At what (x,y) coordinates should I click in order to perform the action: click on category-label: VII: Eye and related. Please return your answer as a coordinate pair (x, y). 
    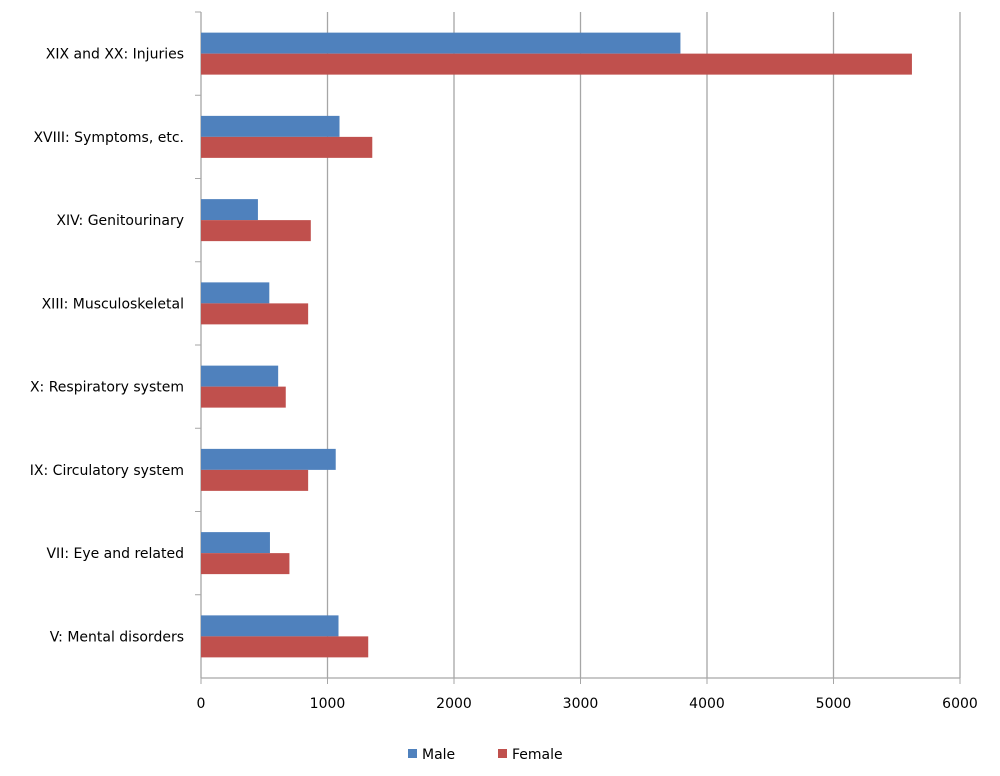
    Looking at the image, I should click on (115, 554).